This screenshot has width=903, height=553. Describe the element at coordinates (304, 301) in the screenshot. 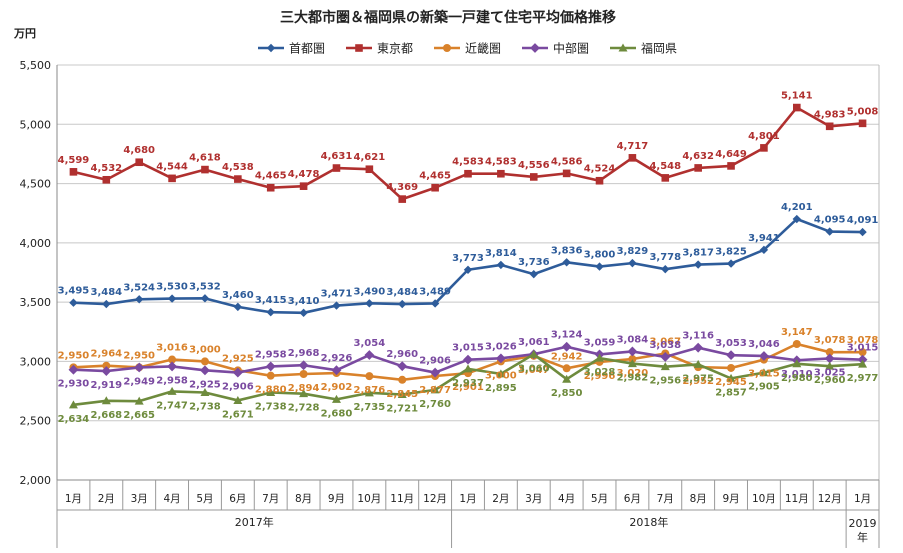

I see `data-label: 3,410` at that location.